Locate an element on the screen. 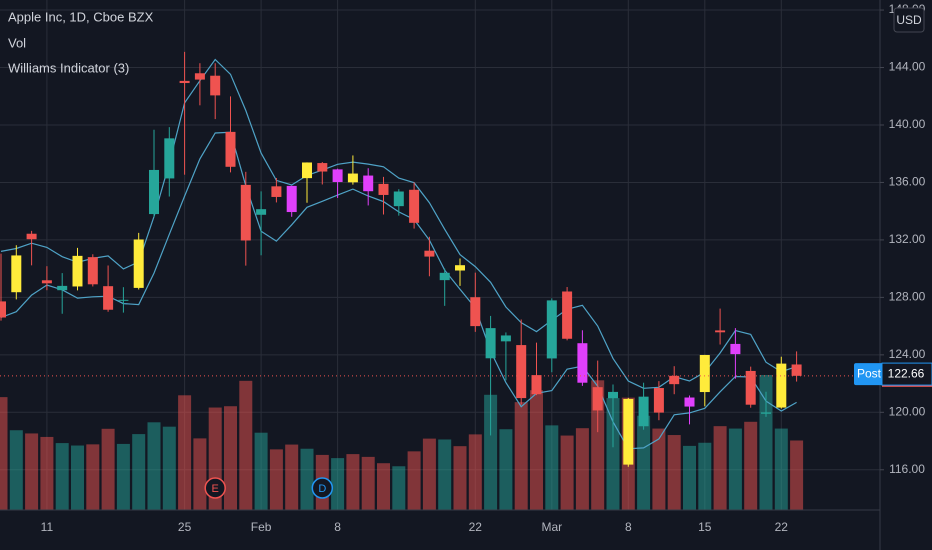 The width and height of the screenshot is (932, 550). post-price-label: 122.66 is located at coordinates (906, 373).